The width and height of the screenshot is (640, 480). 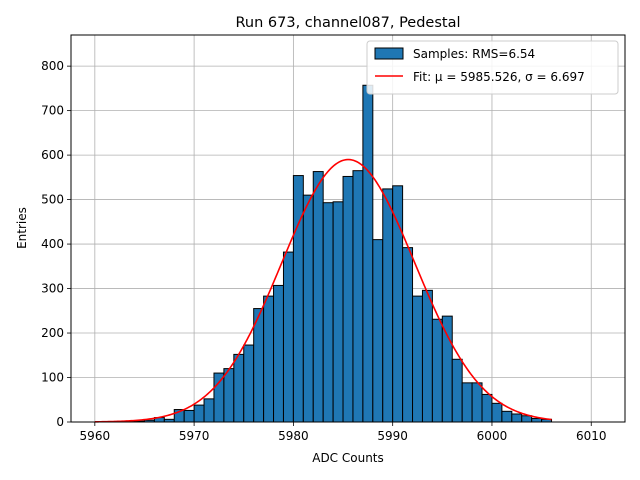 I want to click on x-axis-label: ADC Counts, so click(x=348, y=458).